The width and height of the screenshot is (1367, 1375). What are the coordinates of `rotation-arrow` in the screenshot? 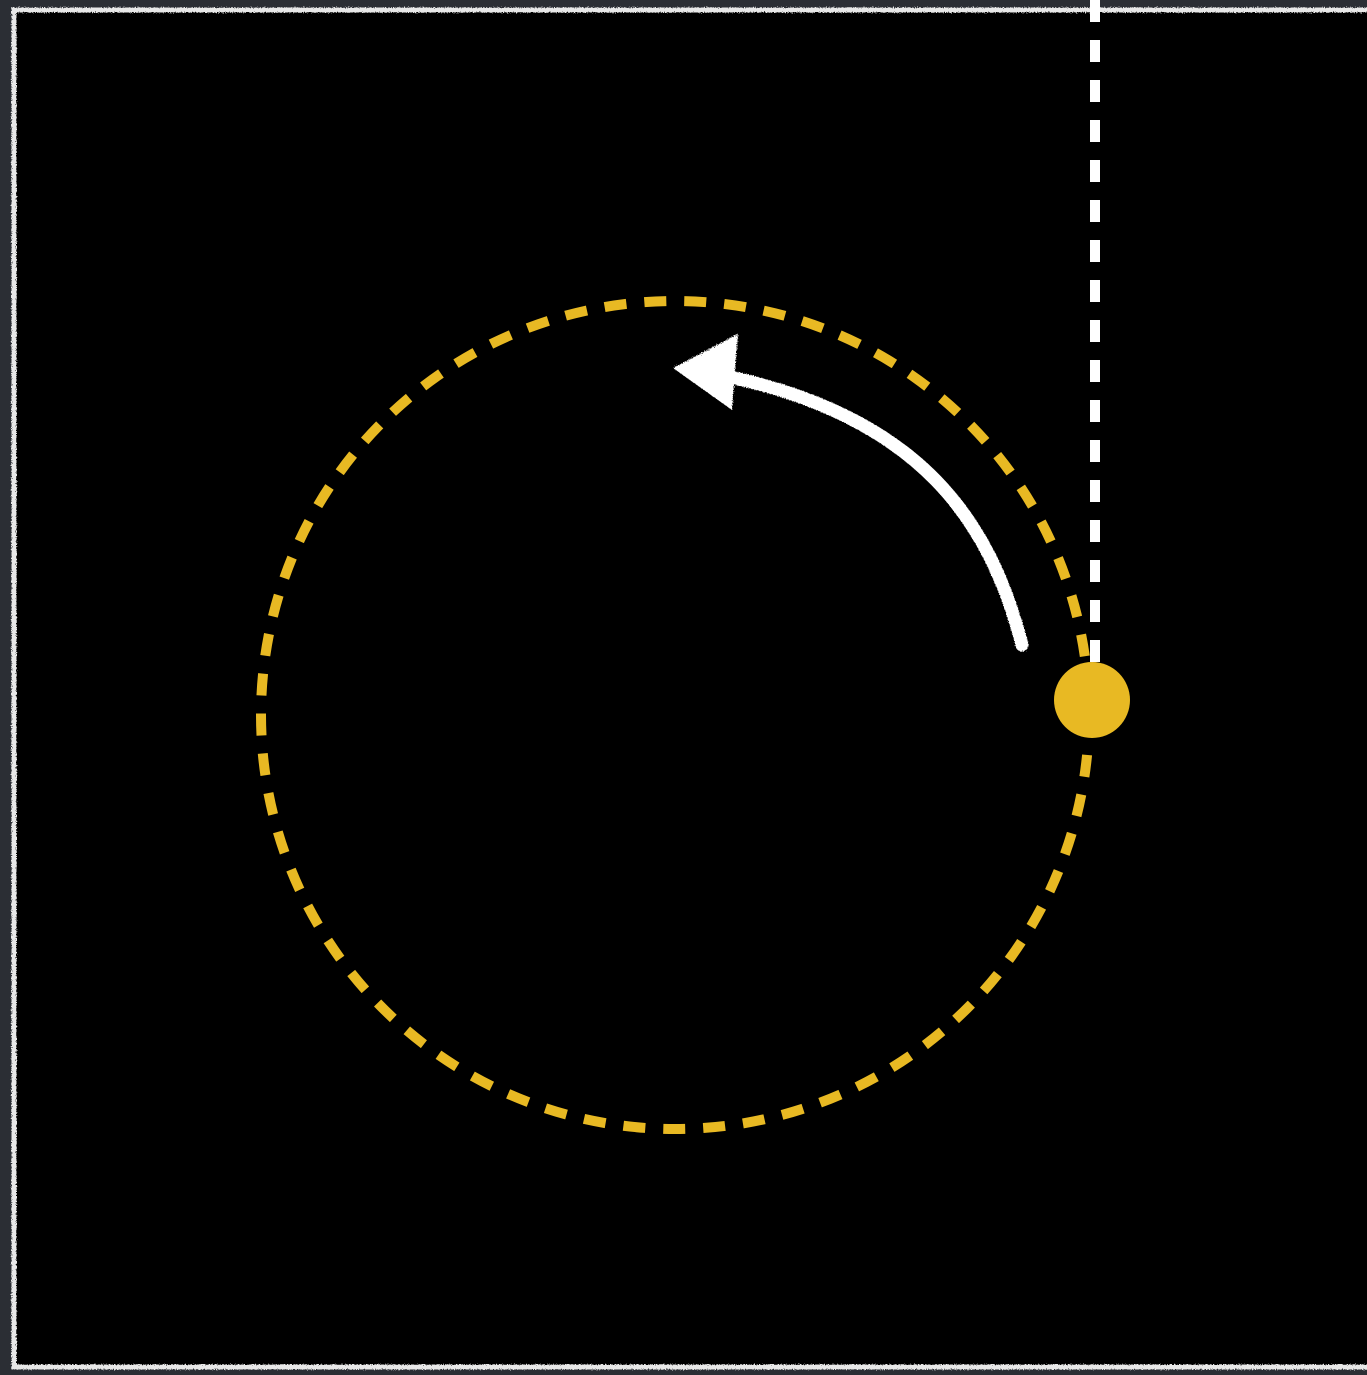 It's located at (878, 511).